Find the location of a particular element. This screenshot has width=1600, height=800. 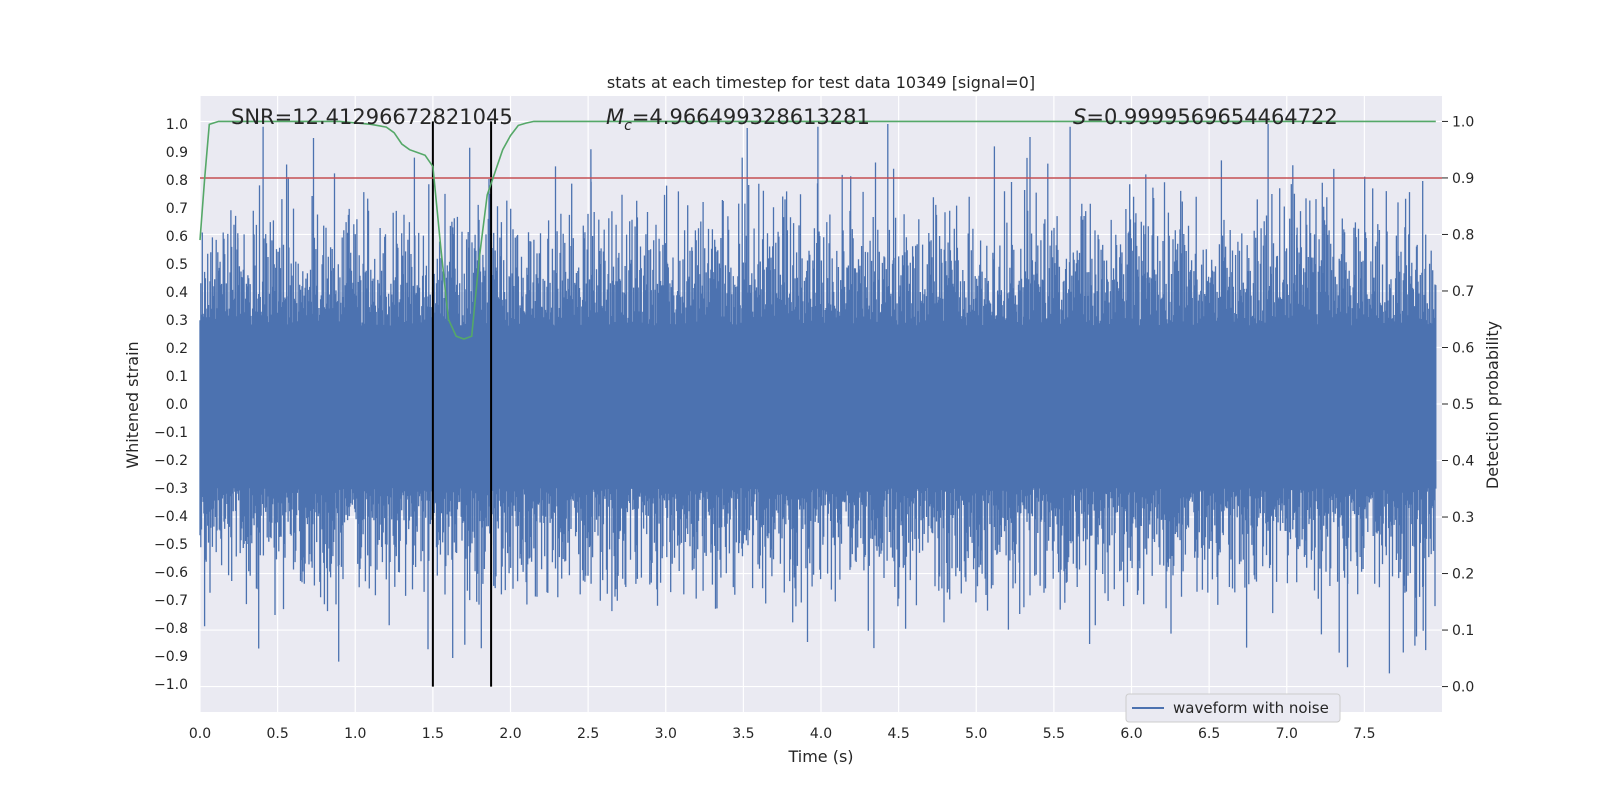

x-tick-label: 6.5 is located at coordinates (1209, 734).